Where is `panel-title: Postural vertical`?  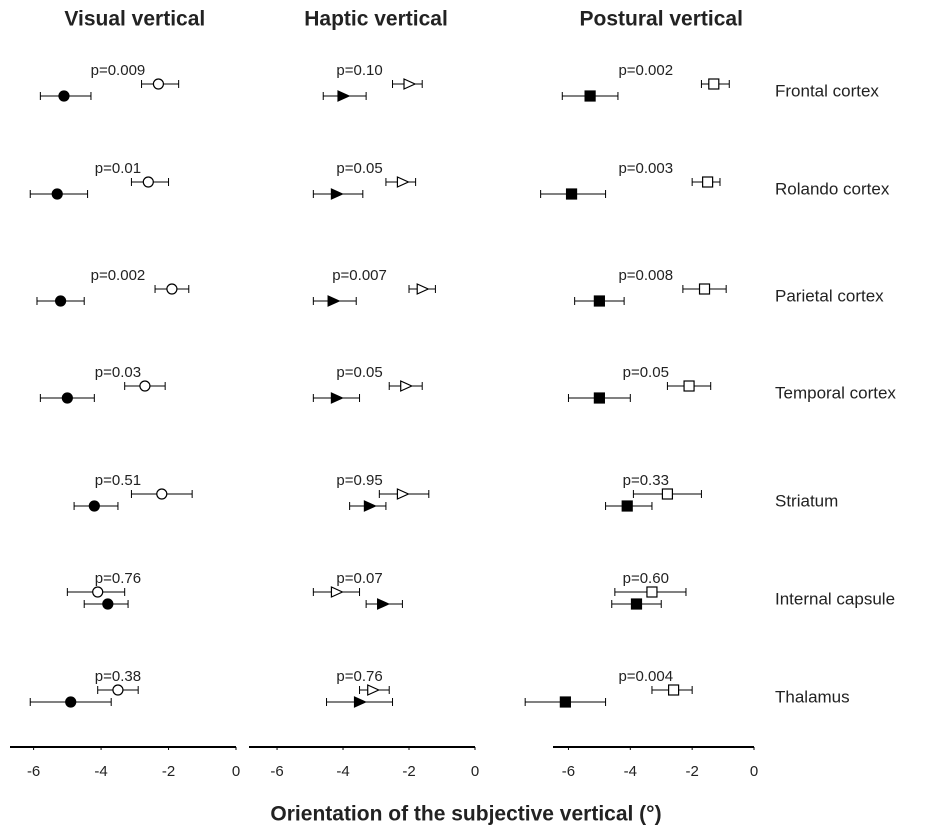
panel-title: Postural vertical is located at coordinates (661, 19).